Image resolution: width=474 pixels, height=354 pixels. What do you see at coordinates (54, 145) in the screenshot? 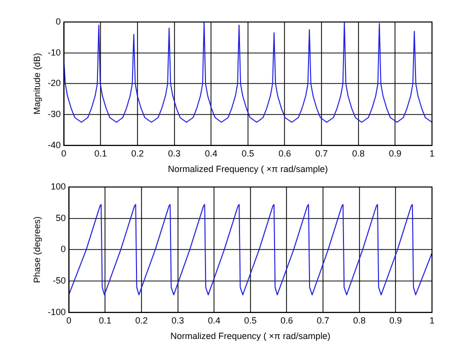
I see `y-tick-label: -40` at bounding box center [54, 145].